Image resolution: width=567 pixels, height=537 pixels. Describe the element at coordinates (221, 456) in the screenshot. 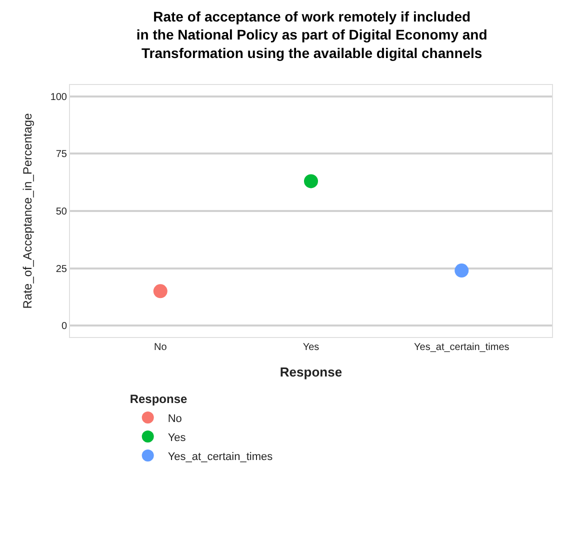

I see `legend-label: Yes_at_certain_times` at that location.